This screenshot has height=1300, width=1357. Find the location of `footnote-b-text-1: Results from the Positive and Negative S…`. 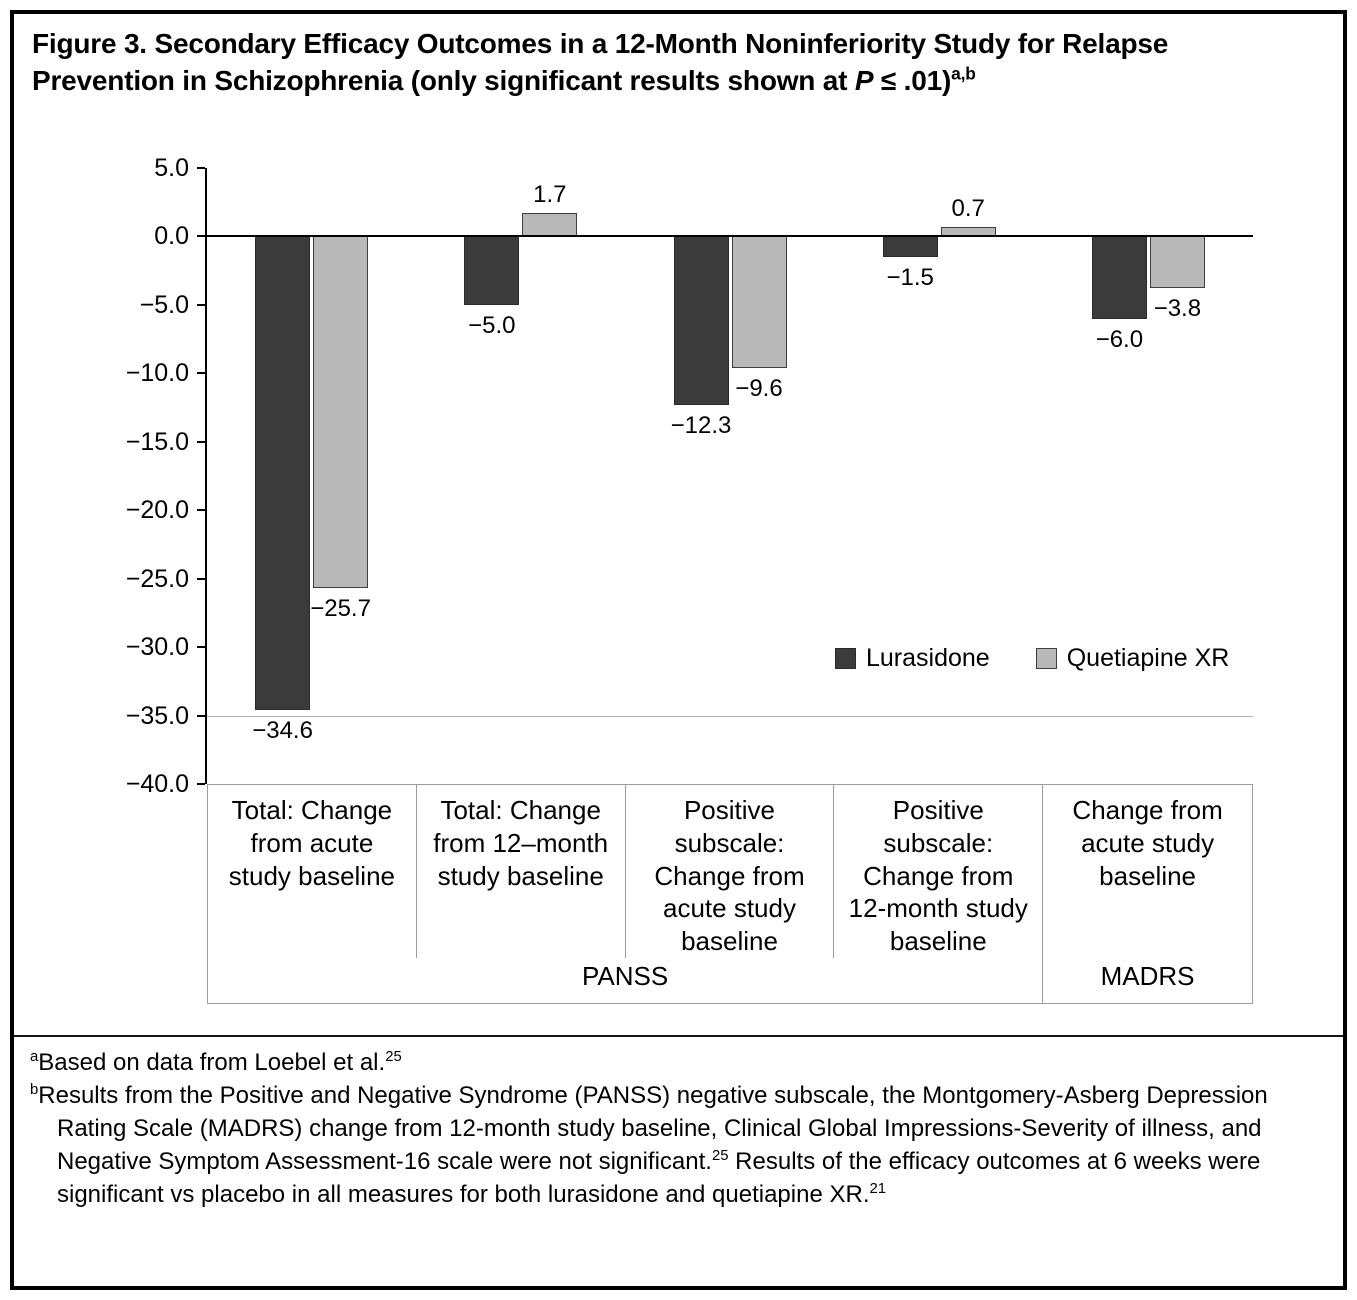

footnote-b-text-1: Results from the Positive and Negative S… is located at coordinates (653, 1128).